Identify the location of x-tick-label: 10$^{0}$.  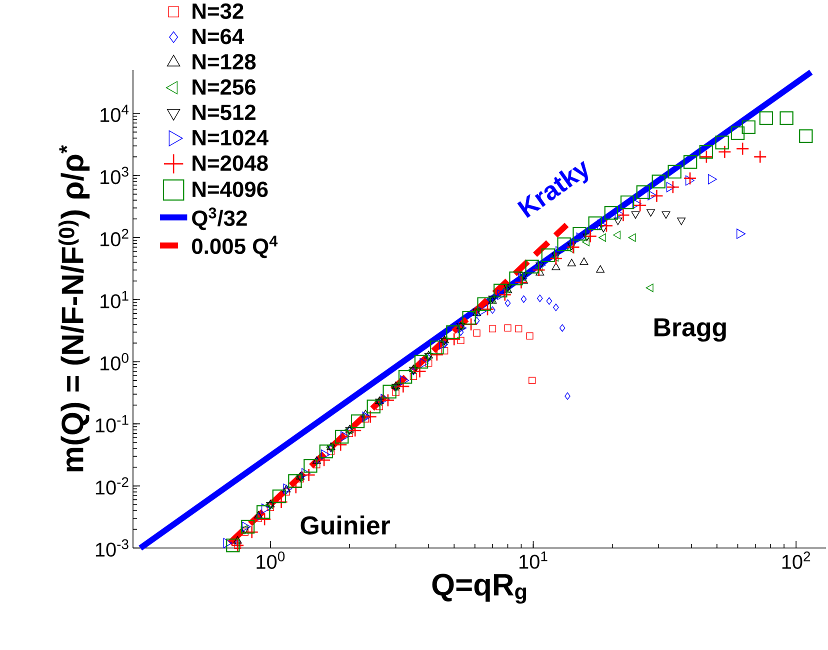
(270, 560).